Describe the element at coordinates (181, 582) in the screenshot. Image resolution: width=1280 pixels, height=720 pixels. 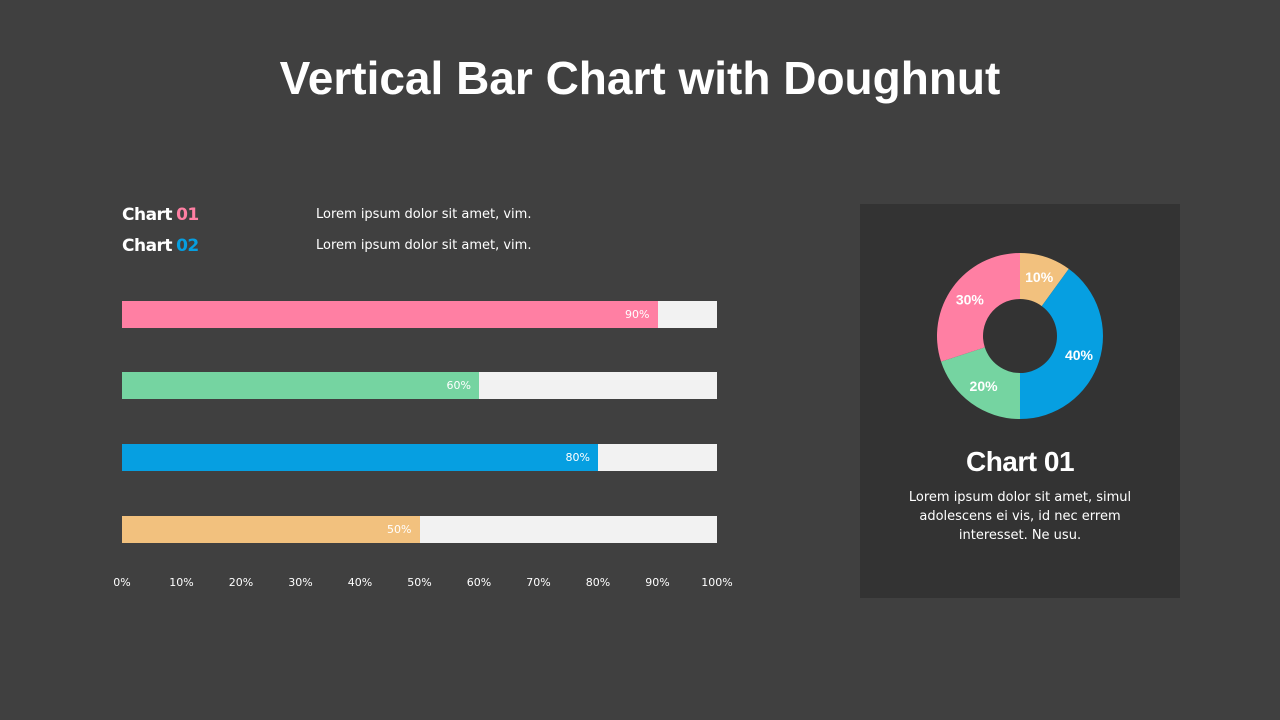
I see `x-tick-label: 10%` at that location.